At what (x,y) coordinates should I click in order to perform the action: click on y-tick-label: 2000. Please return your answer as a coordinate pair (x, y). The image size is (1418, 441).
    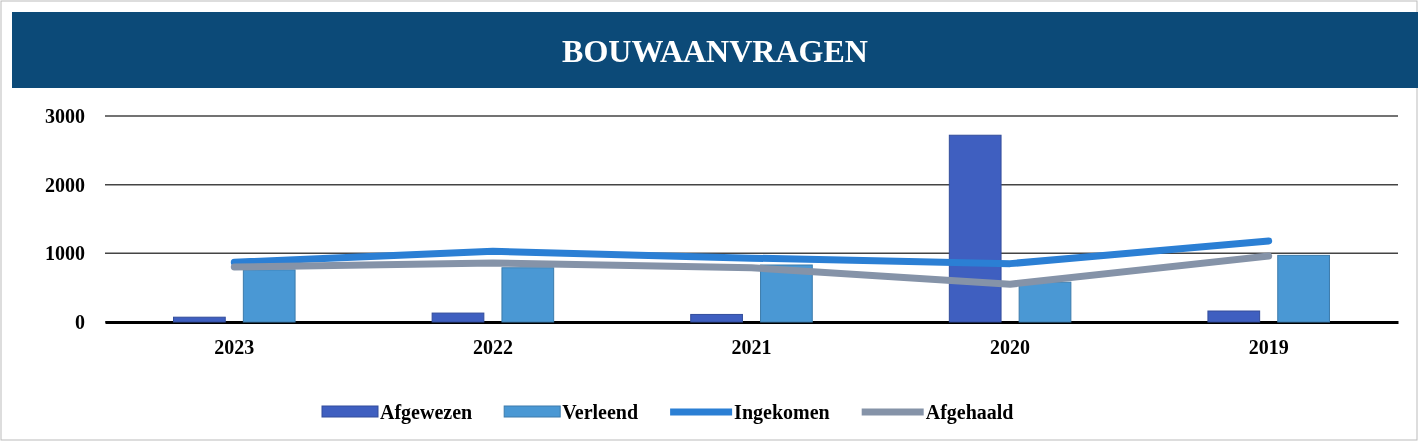
    Looking at the image, I should click on (65, 184).